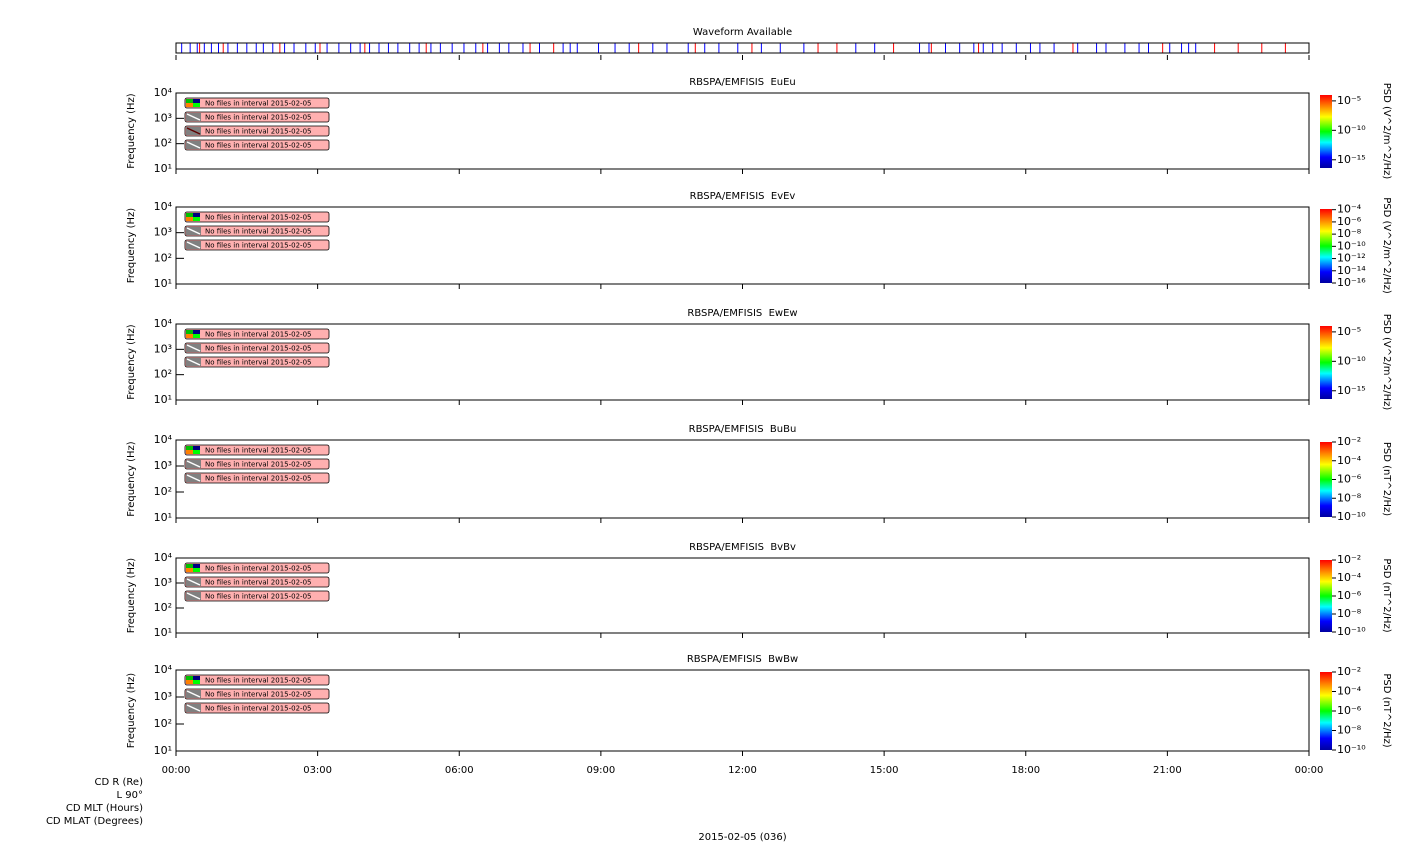 Image resolution: width=1408 pixels, height=859 pixels. Describe the element at coordinates (1167, 770) in the screenshot. I see `x-tick-label: 21:00` at that location.